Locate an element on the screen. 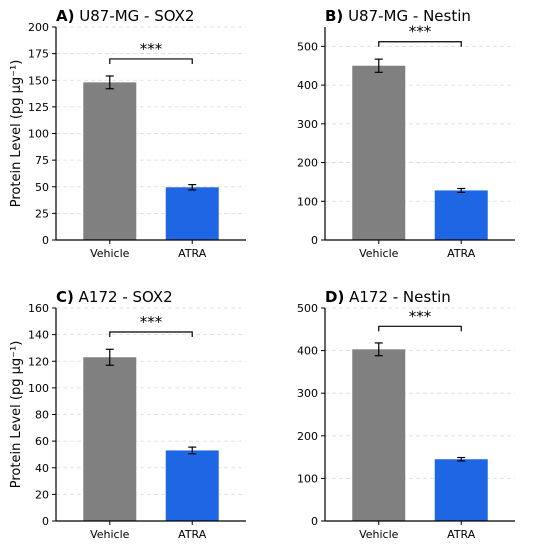 The width and height of the screenshot is (550, 544). panel-letter: B) is located at coordinates (334, 16).